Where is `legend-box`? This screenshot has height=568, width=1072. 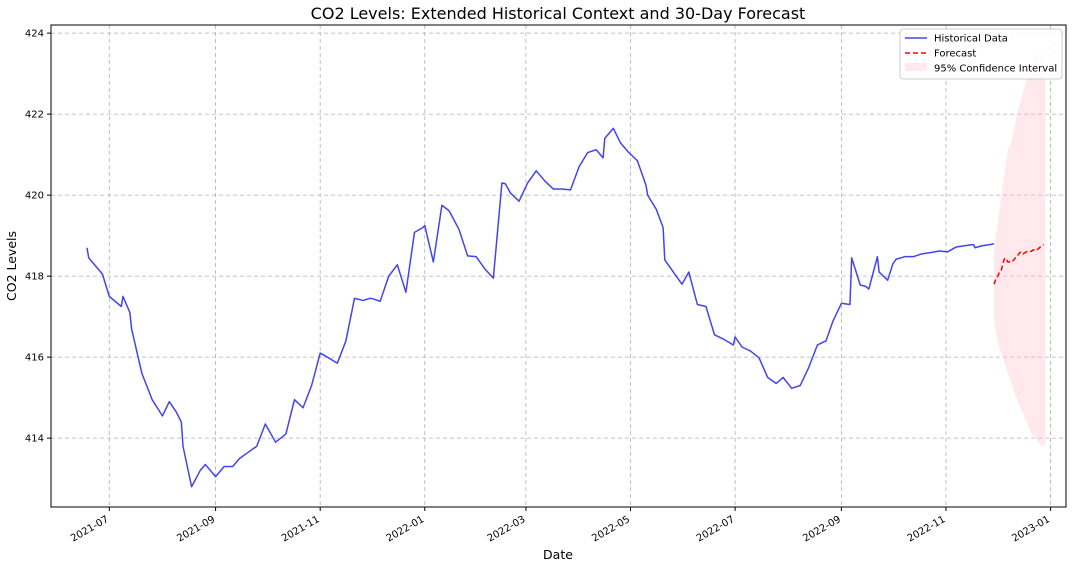 legend-box is located at coordinates (981, 54).